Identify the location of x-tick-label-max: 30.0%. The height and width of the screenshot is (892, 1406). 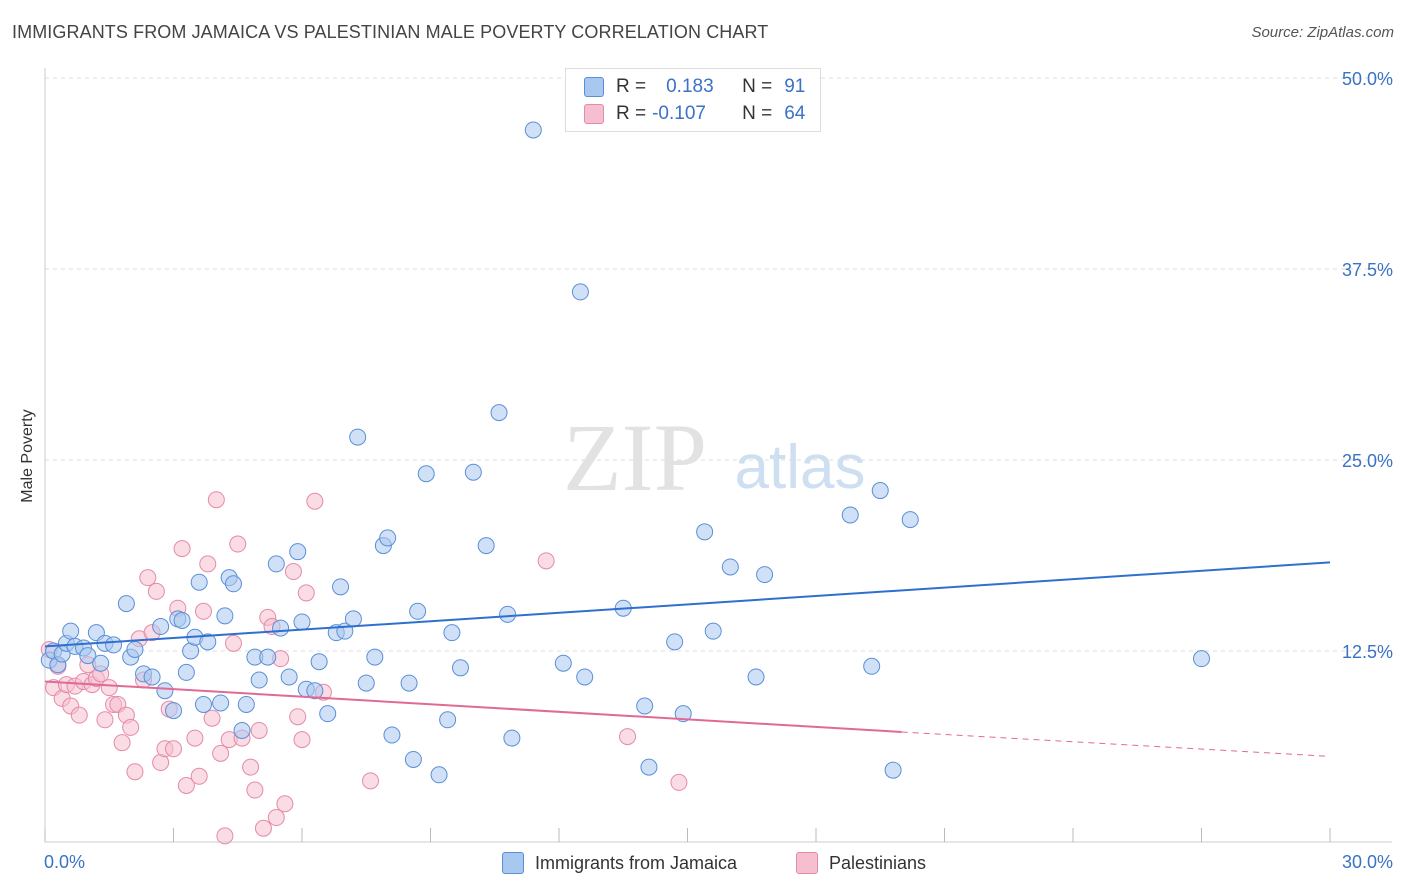
(1367, 862).